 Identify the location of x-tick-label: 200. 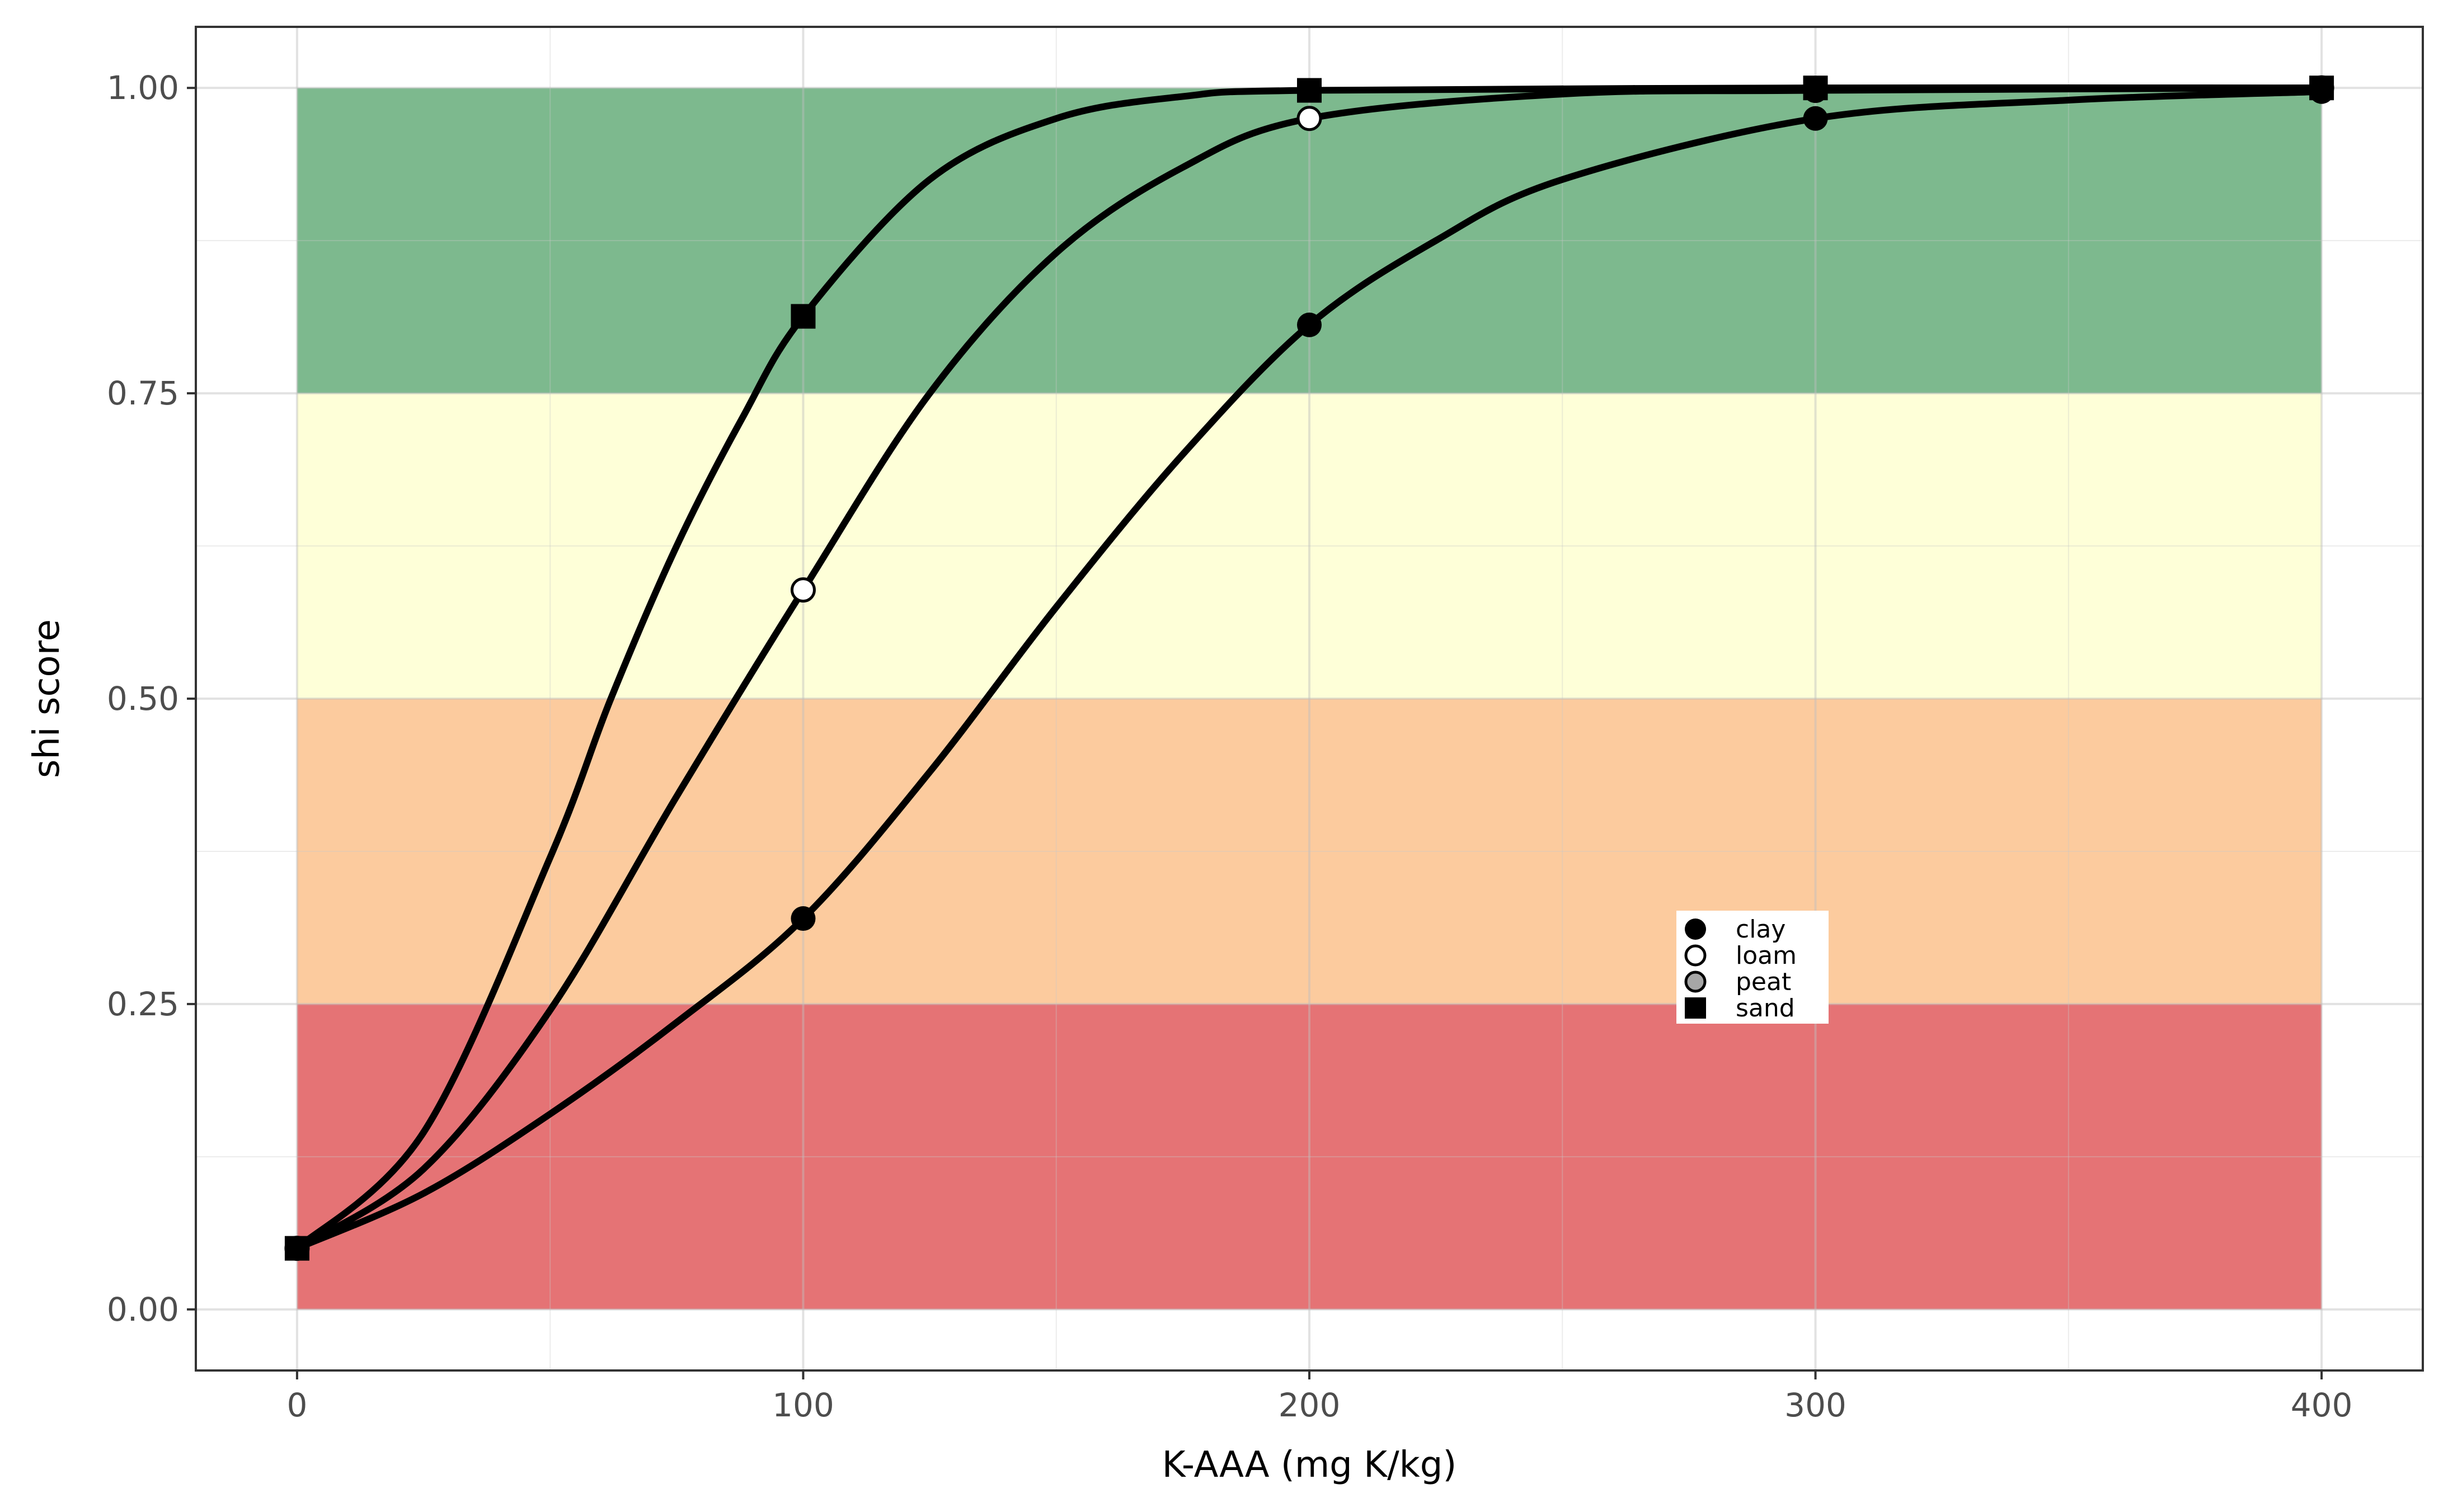
(1310, 1405).